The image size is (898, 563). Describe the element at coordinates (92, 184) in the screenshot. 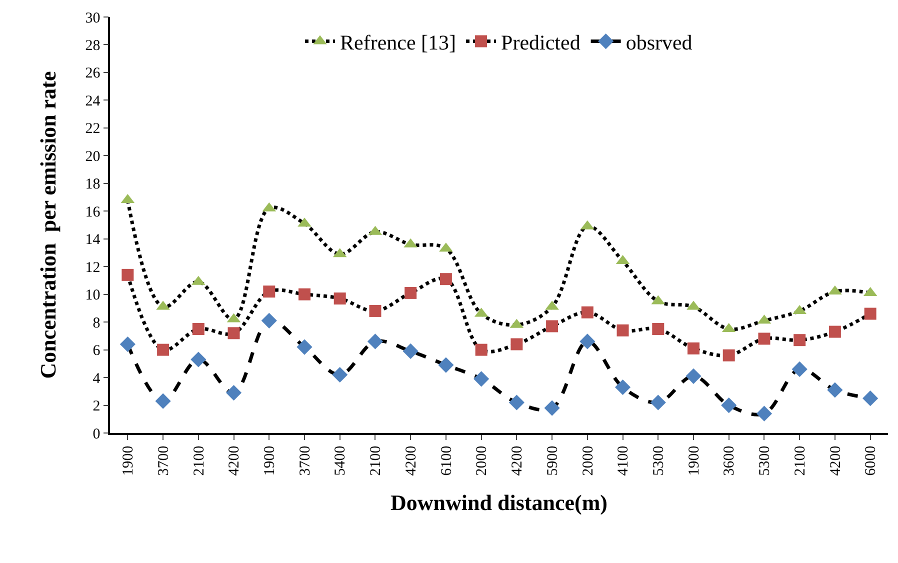

I see `y-tick-label: 18` at that location.